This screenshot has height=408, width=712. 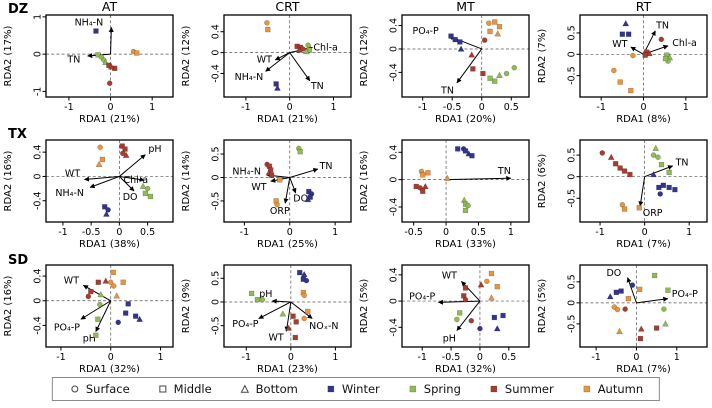 What do you see at coordinates (422, 296) in the screenshot?
I see `env-arrow-label: PO₄-P` at bounding box center [422, 296].